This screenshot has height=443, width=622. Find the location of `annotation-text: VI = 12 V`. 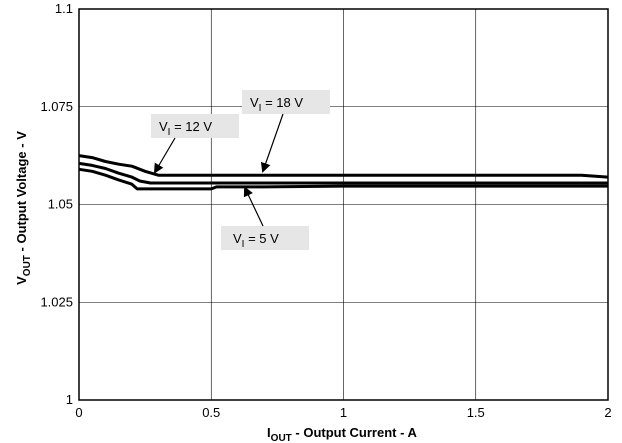

annotation-text: VI = 12 V is located at coordinates (185, 128).